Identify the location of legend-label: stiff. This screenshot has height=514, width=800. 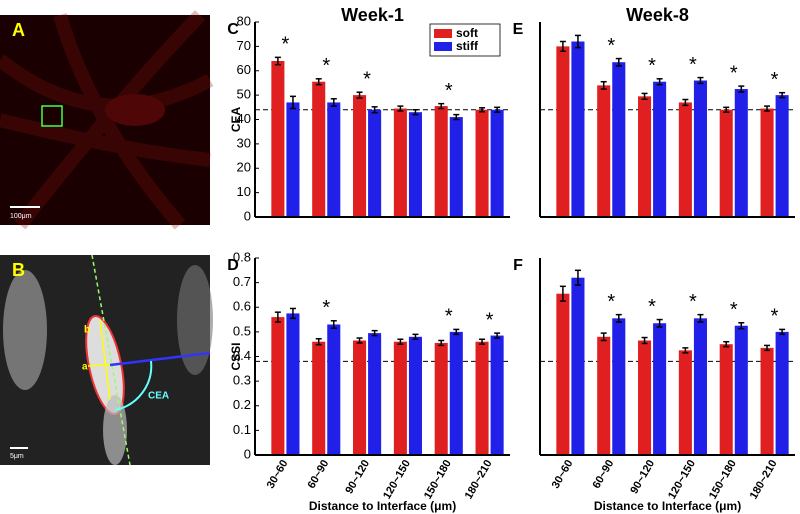
(467, 46).